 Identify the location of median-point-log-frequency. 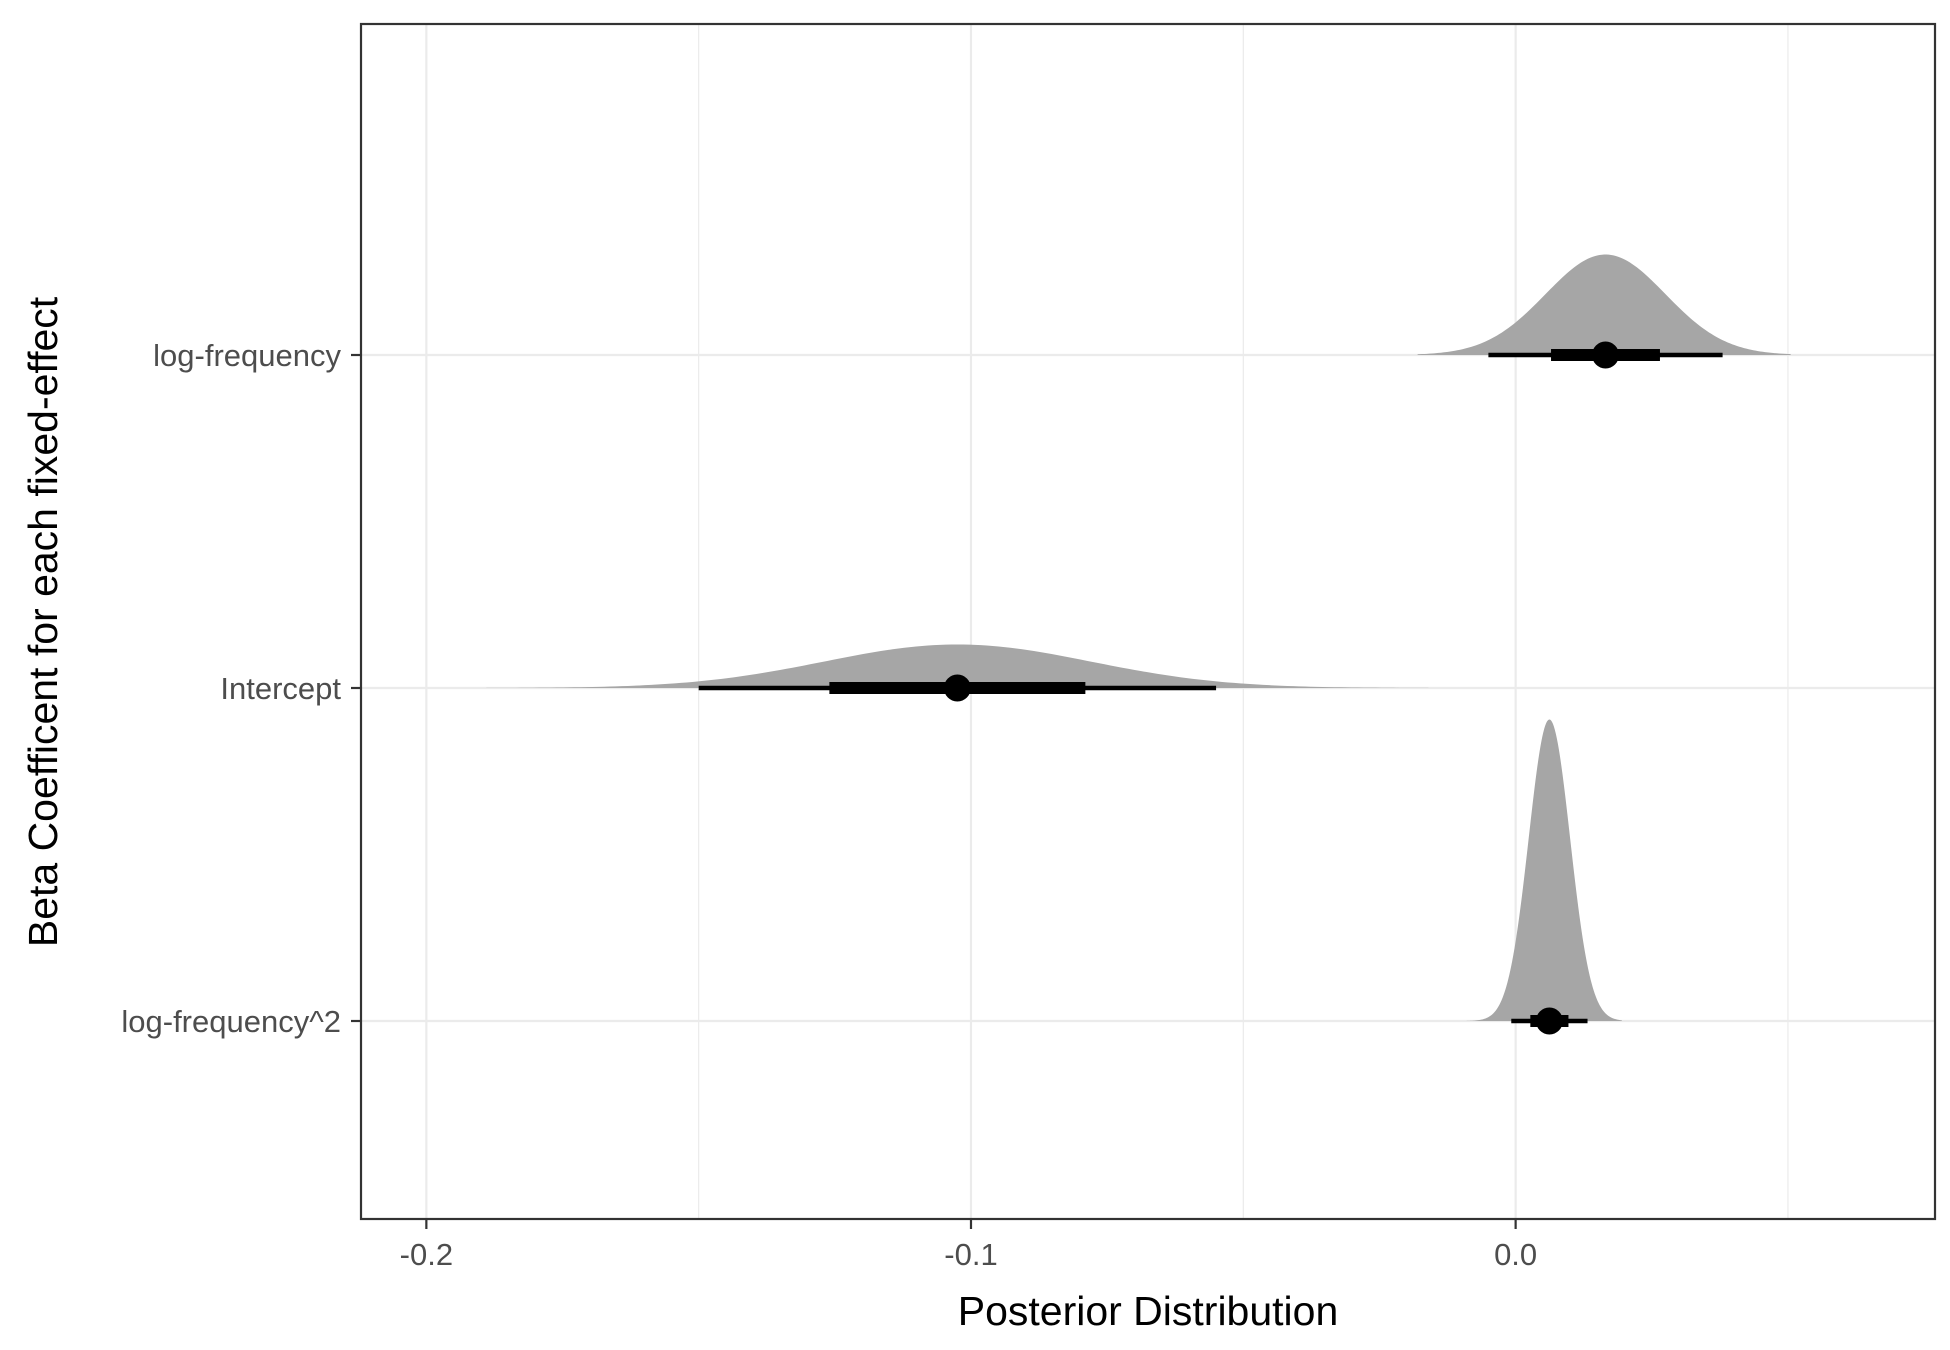
(1605, 355).